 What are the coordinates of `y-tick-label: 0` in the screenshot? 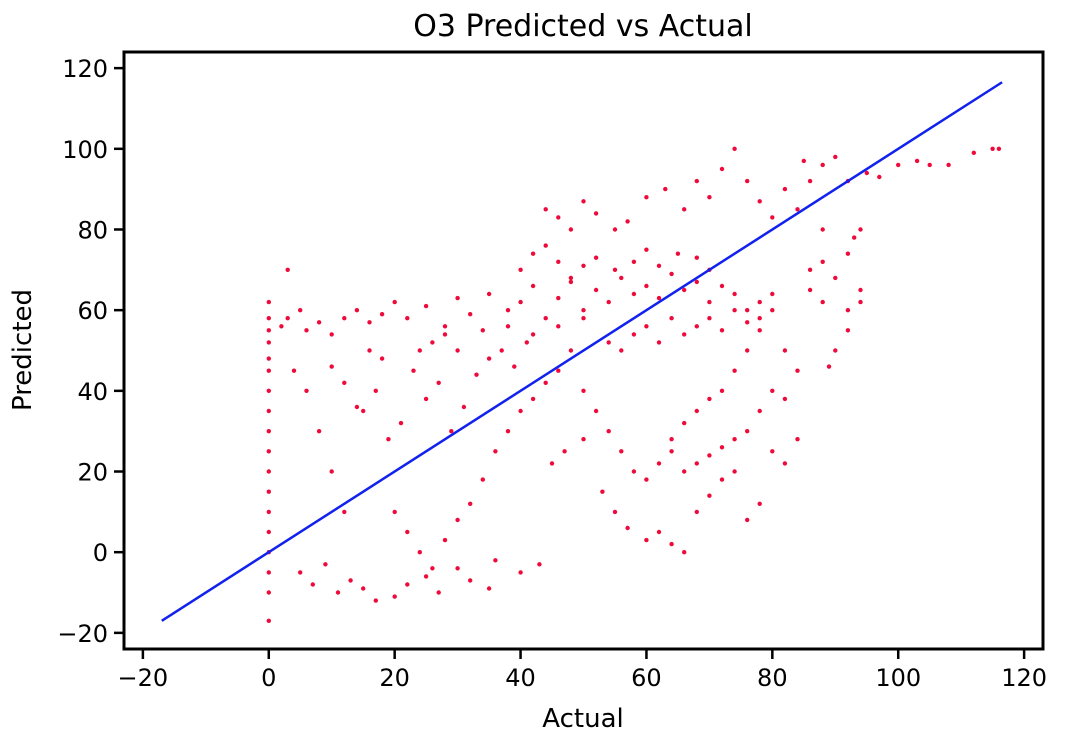 It's located at (100, 553).